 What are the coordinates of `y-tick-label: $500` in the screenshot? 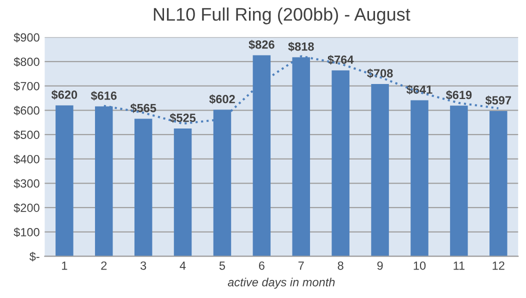 It's located at (27, 135).